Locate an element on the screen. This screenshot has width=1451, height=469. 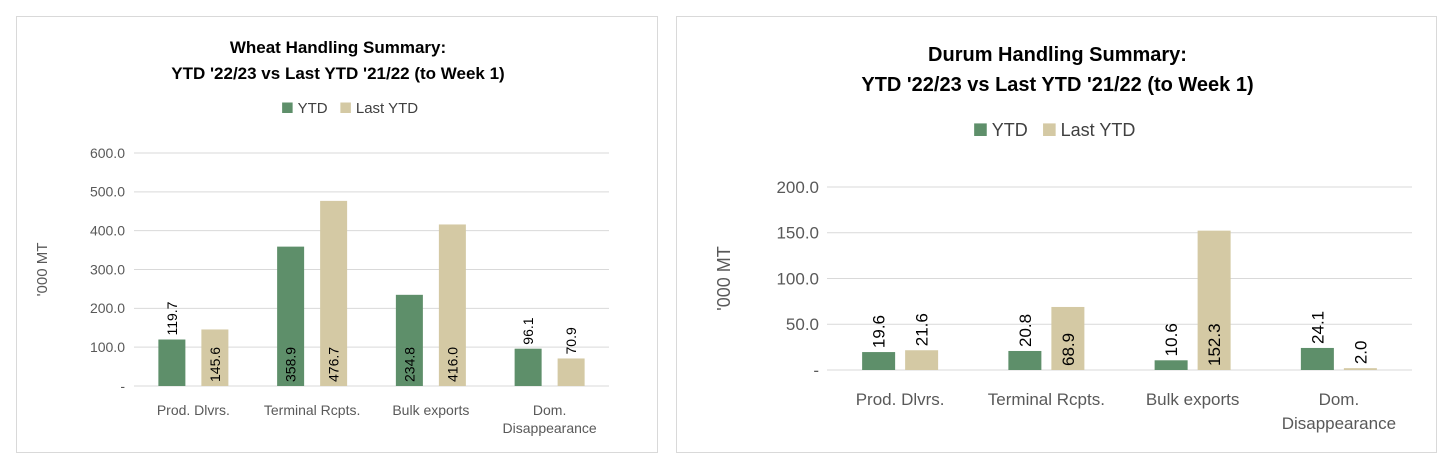
data-label: 96.1 is located at coordinates (528, 330).